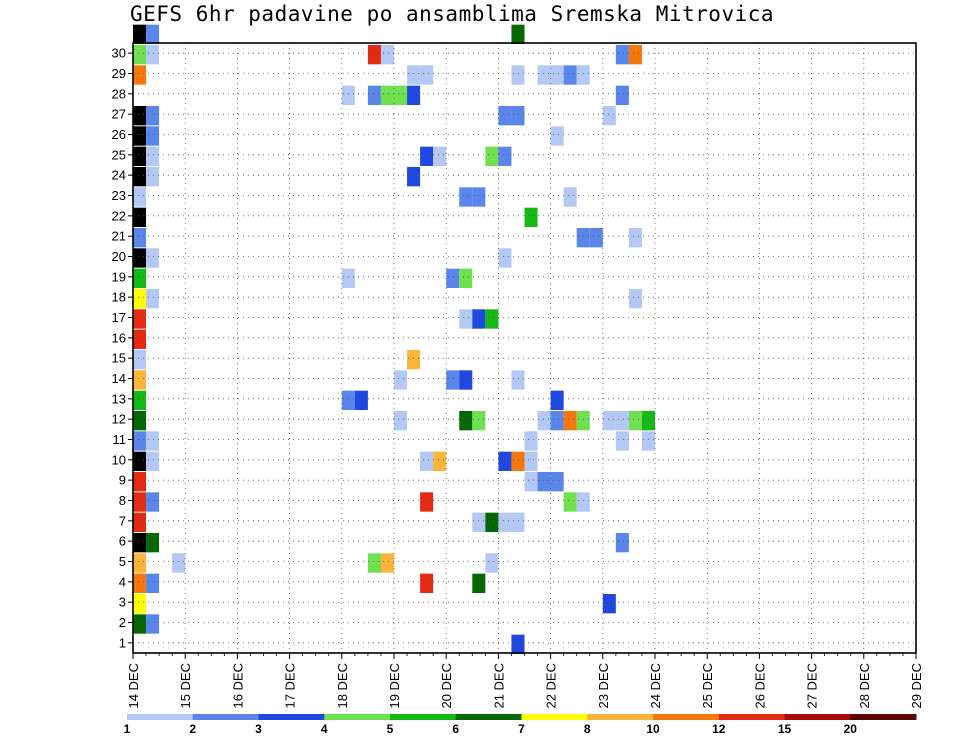 This screenshot has height=742, width=960. What do you see at coordinates (653, 729) in the screenshot?
I see `colorbar-label: 10` at bounding box center [653, 729].